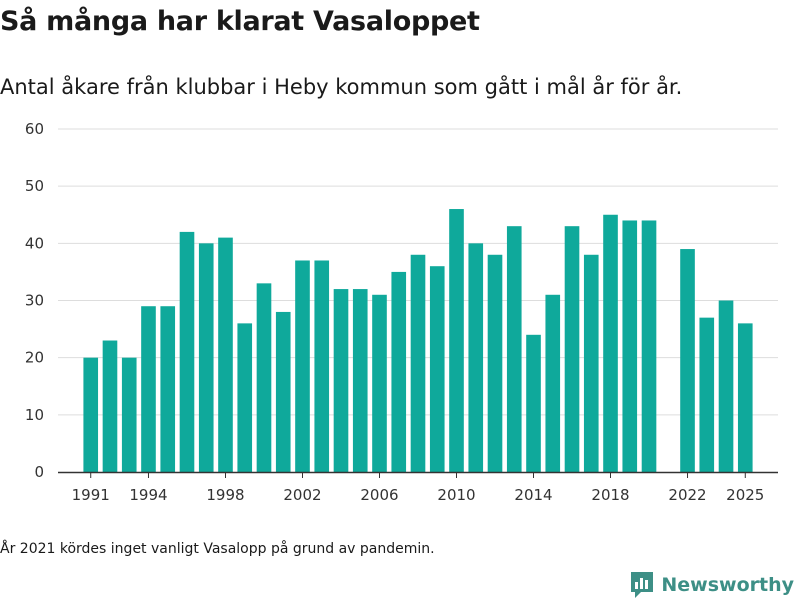 The height and width of the screenshot is (601, 800). What do you see at coordinates (129, 414) in the screenshot?
I see `bar-1993` at bounding box center [129, 414].